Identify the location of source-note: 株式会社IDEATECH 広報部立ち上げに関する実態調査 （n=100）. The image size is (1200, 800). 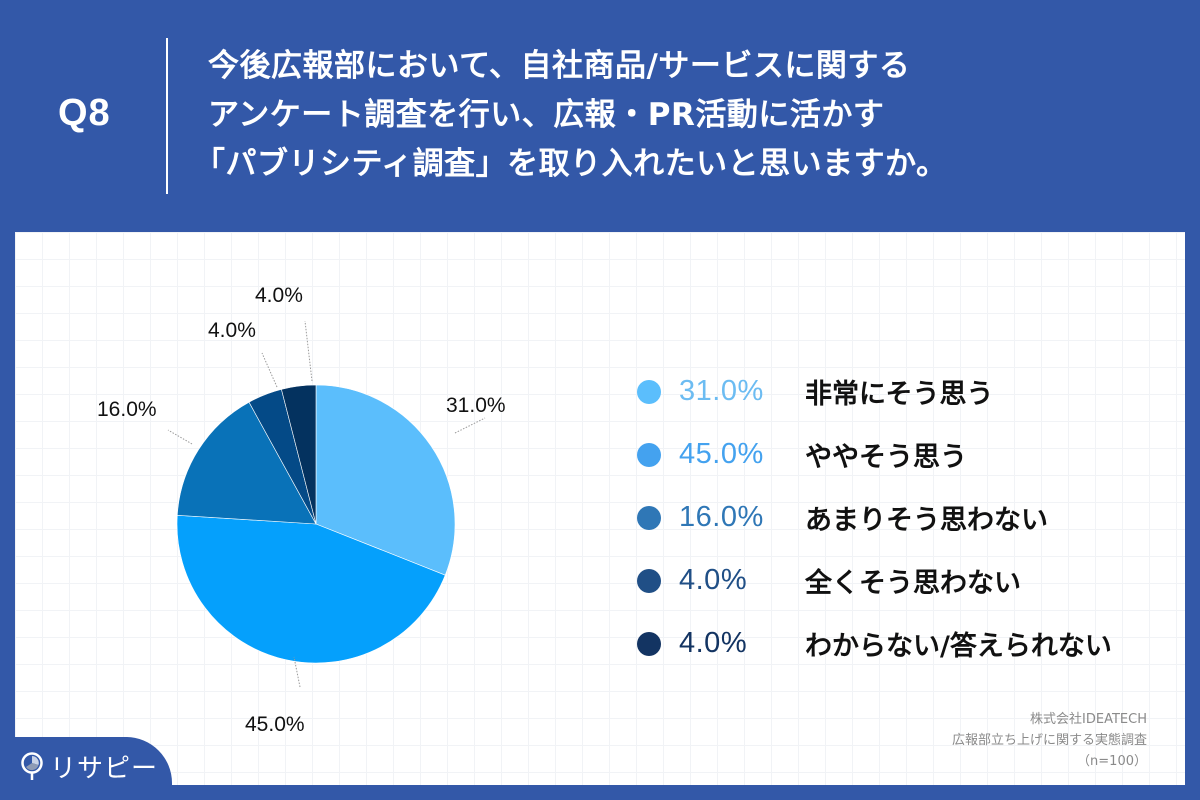
(1049, 740).